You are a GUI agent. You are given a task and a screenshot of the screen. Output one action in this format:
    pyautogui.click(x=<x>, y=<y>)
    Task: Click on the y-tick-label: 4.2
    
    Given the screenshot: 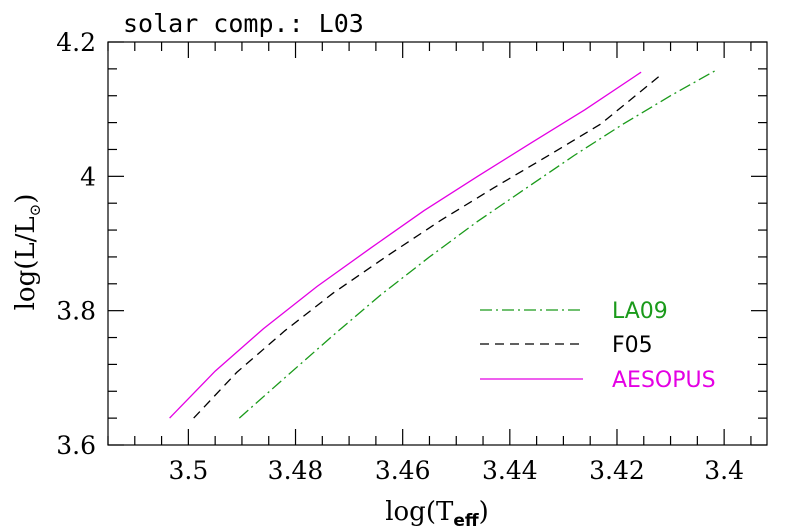 What is the action you would take?
    pyautogui.click(x=76, y=42)
    